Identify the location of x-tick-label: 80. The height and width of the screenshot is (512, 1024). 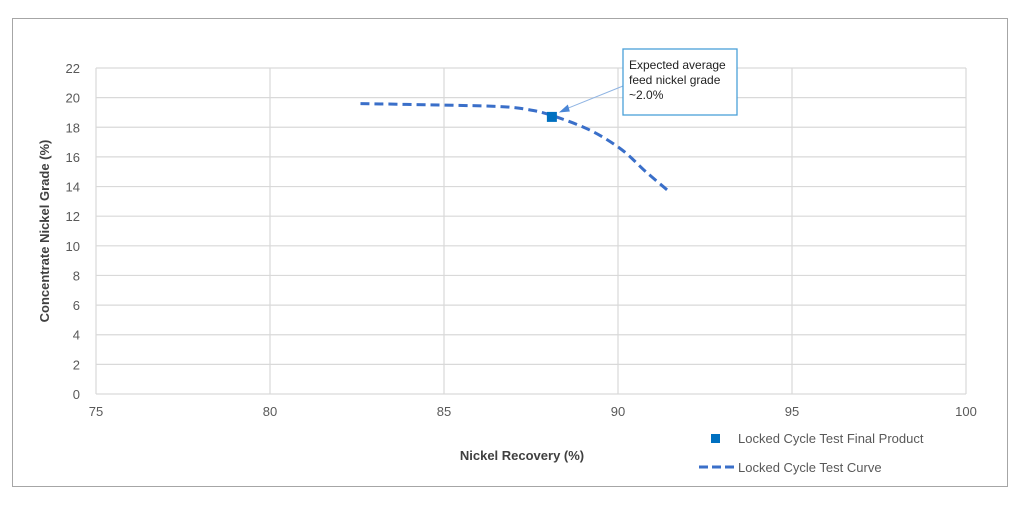
(270, 411).